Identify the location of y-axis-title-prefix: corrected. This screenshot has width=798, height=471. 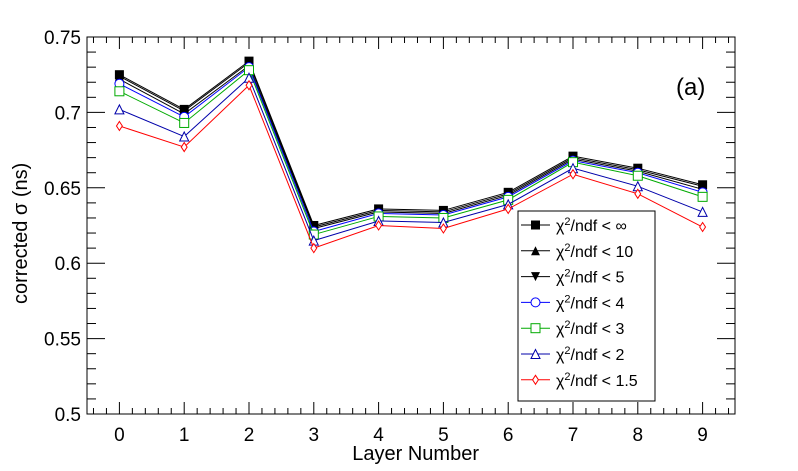
(21, 259).